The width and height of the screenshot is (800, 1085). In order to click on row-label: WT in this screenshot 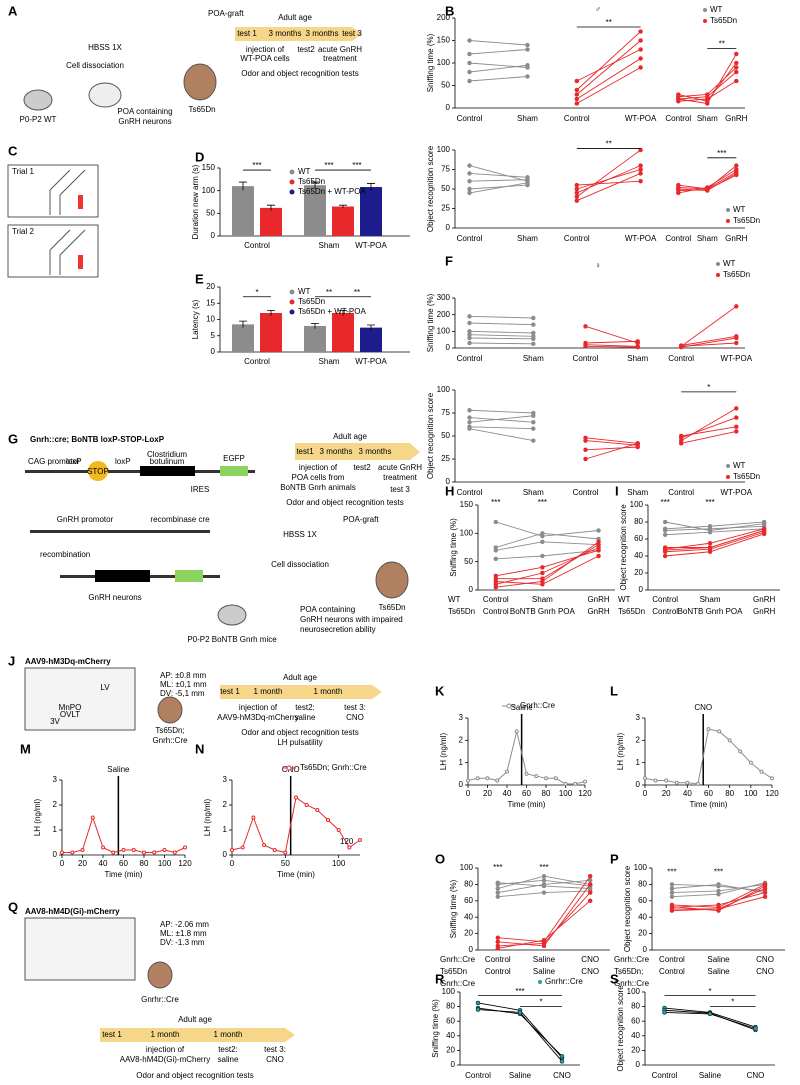, I will do `click(624, 599)`.